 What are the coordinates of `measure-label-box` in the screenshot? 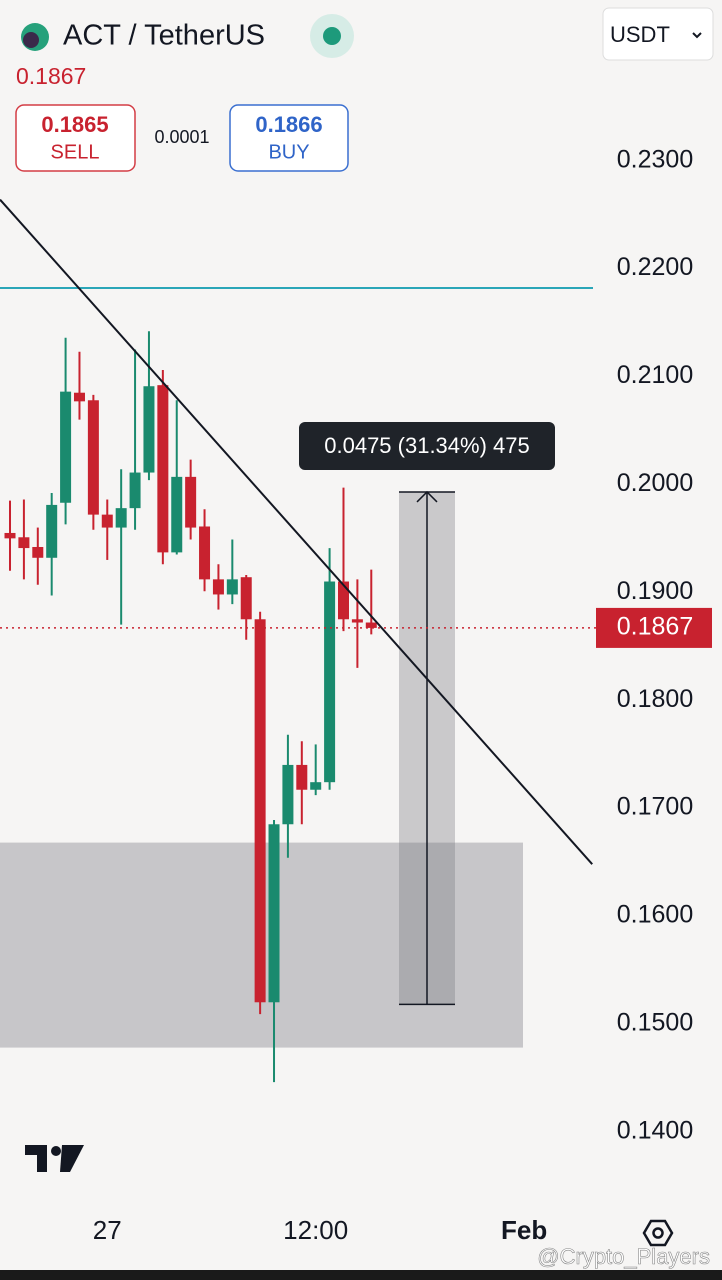 It's located at (427, 446).